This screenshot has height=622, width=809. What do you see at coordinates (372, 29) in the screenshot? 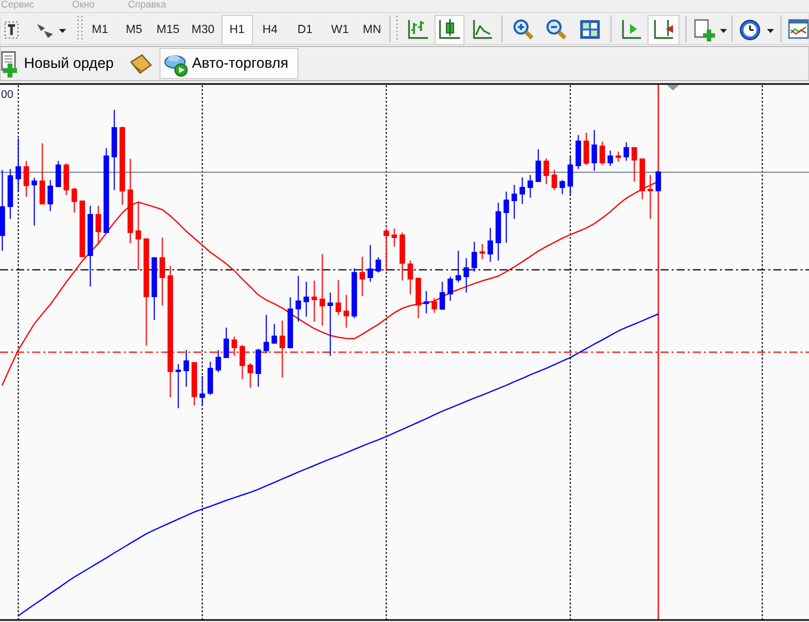
I see `text: MN` at bounding box center [372, 29].